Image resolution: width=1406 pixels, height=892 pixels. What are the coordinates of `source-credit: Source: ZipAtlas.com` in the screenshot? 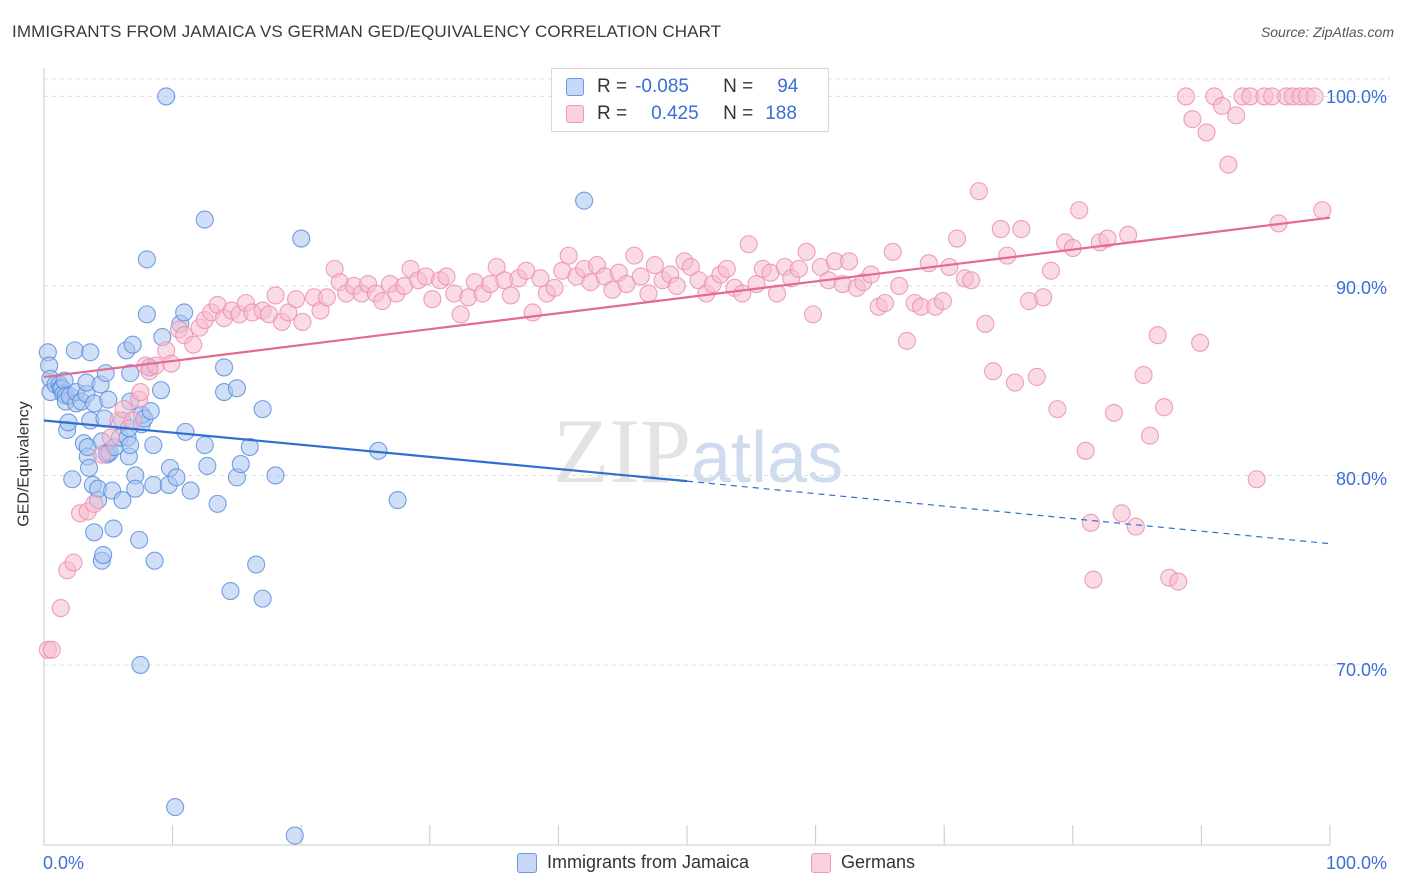 It's located at (1327, 32).